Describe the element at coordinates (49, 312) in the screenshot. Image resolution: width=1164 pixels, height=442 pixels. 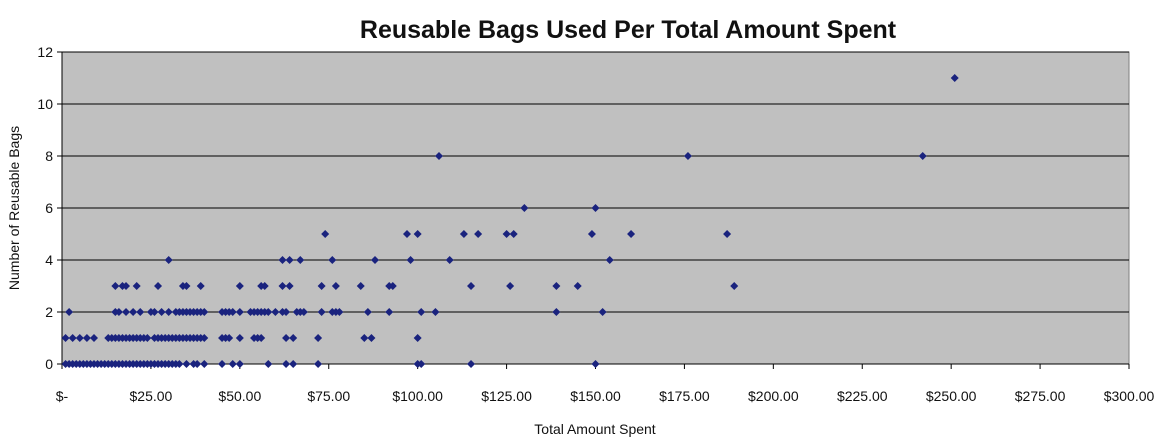
I see `y-tick-label: 2` at that location.